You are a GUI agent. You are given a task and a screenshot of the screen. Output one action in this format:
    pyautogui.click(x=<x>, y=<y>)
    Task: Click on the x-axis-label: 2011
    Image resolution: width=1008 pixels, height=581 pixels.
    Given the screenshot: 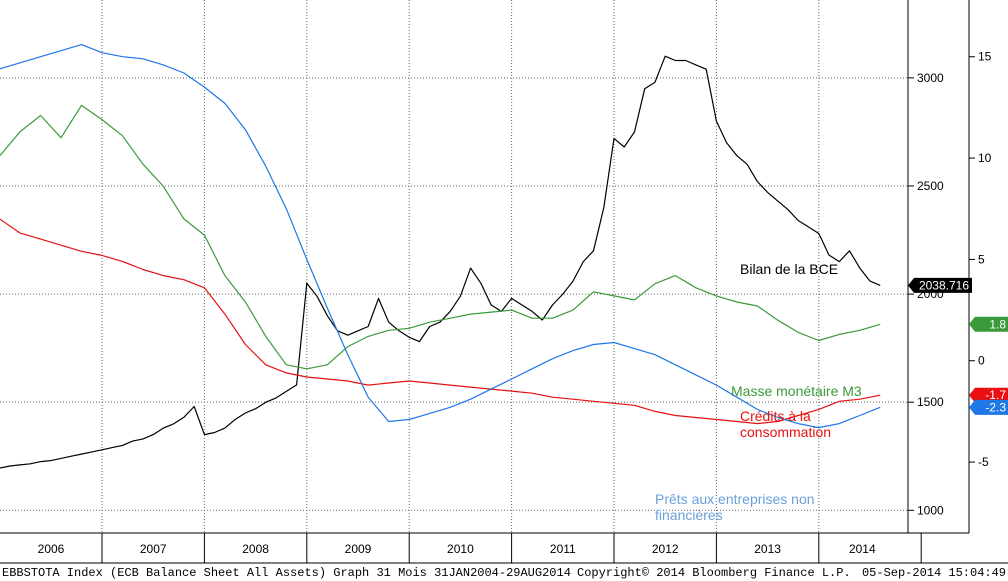 What is the action you would take?
    pyautogui.click(x=563, y=549)
    